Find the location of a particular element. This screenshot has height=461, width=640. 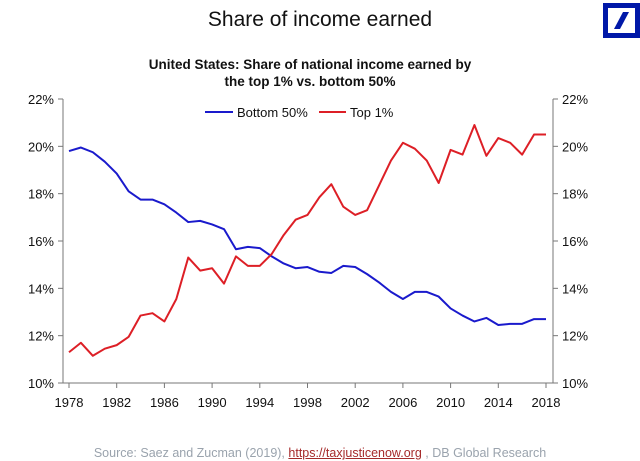

y-tick-label-right: 10% is located at coordinates (575, 383).